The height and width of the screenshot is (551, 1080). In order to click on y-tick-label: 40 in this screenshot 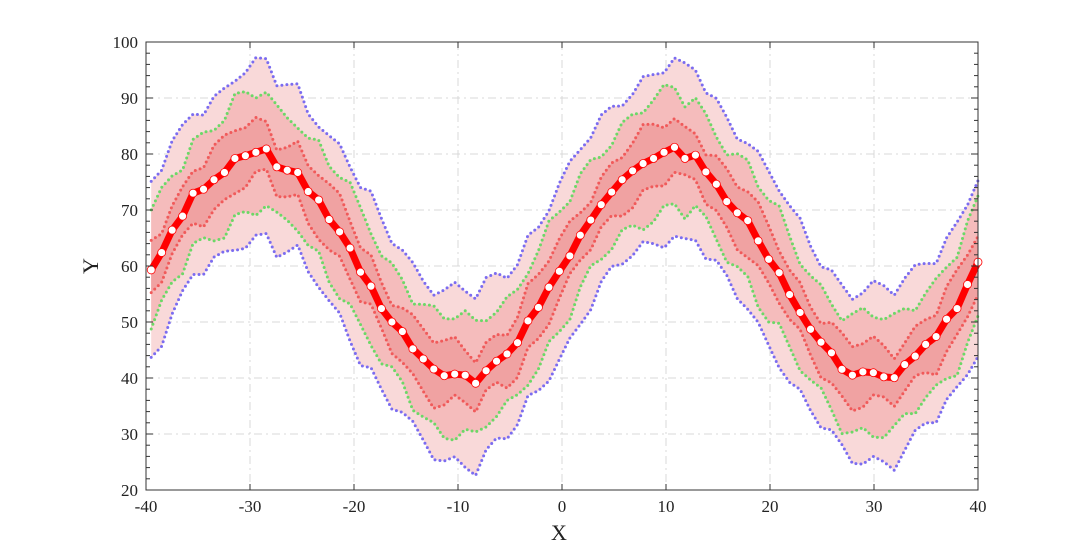, I will do `click(129, 378)`.